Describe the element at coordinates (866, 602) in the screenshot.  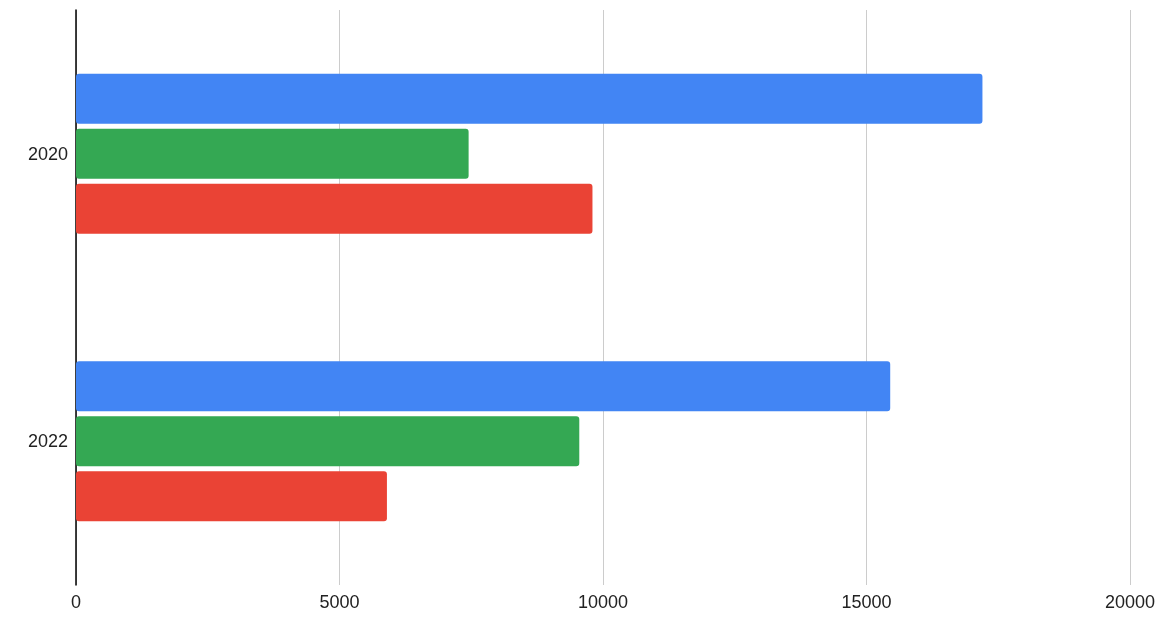
I see `x-tick-label: 15000` at that location.